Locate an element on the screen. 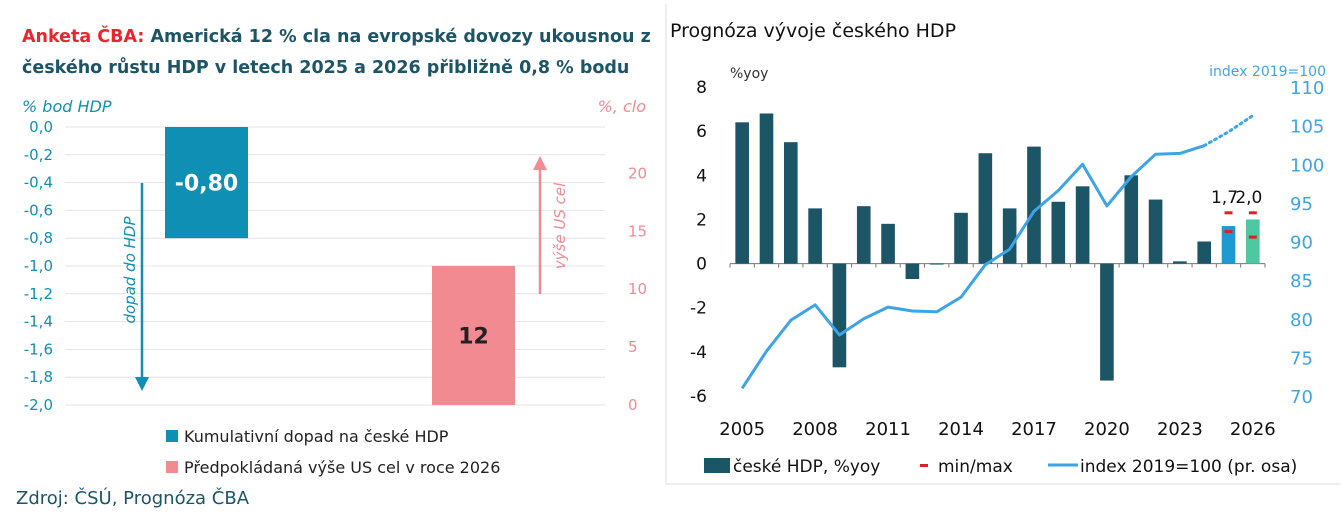  tariff-arrow-label: výše US cel is located at coordinates (560, 225).